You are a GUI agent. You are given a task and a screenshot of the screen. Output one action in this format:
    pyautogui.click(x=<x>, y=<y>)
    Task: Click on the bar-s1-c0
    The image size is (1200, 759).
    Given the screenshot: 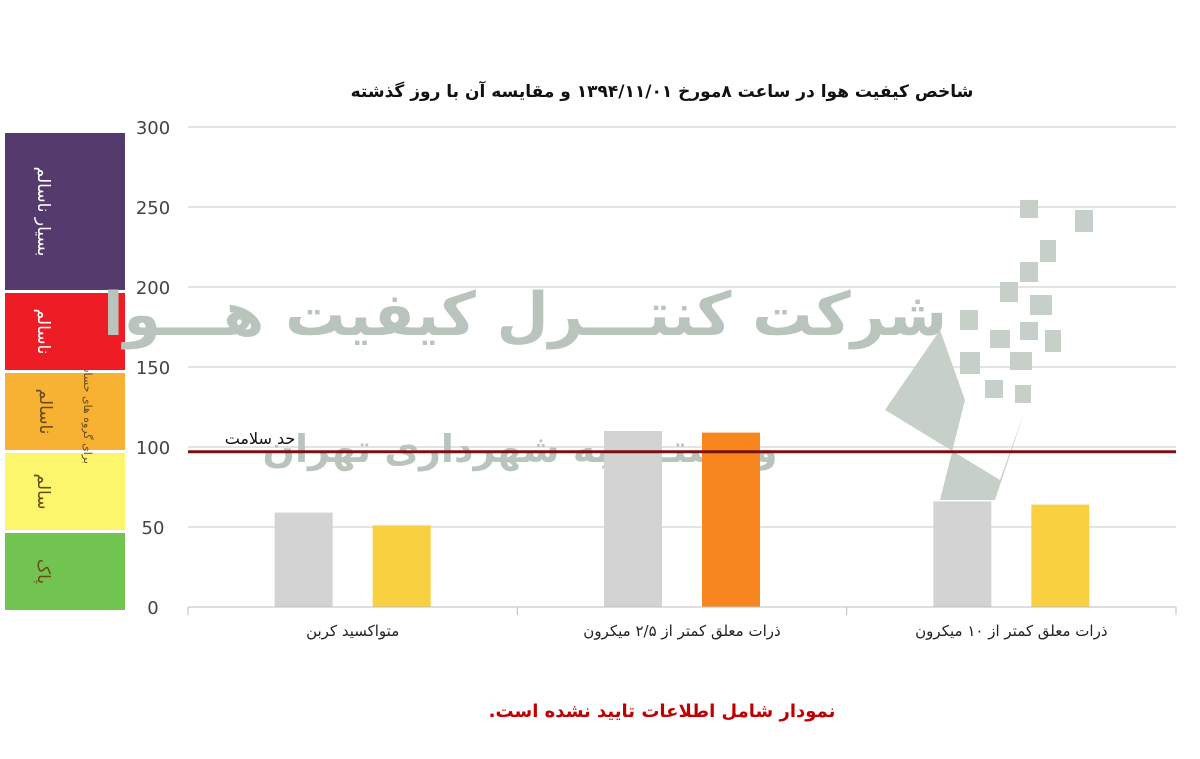 What is the action you would take?
    pyautogui.click(x=401, y=566)
    